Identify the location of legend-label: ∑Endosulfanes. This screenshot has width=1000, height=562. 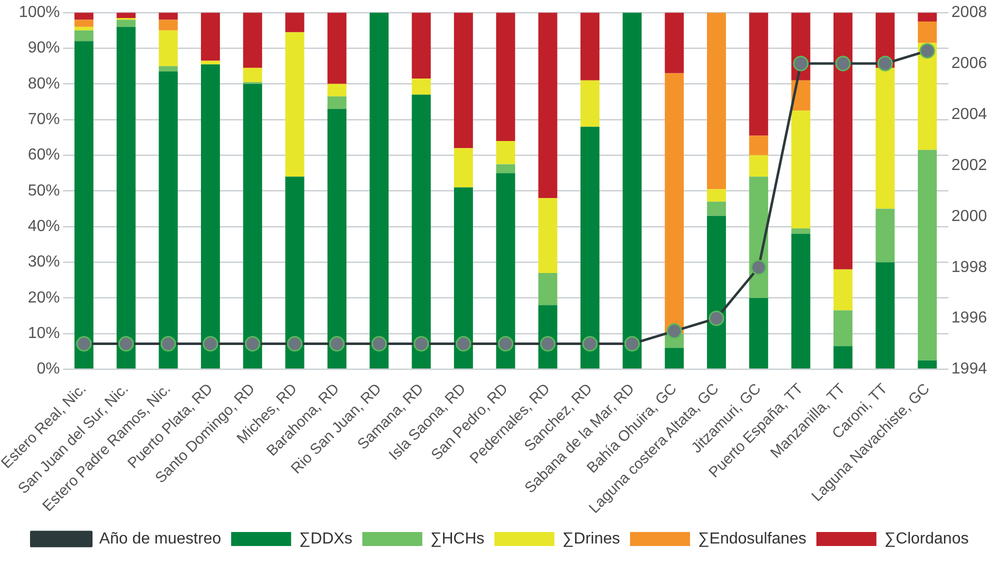
(752, 539).